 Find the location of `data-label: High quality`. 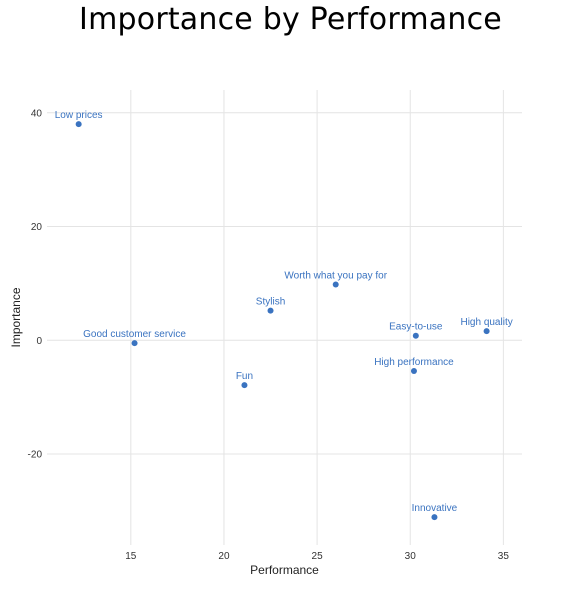

data-label: High quality is located at coordinates (486, 322).